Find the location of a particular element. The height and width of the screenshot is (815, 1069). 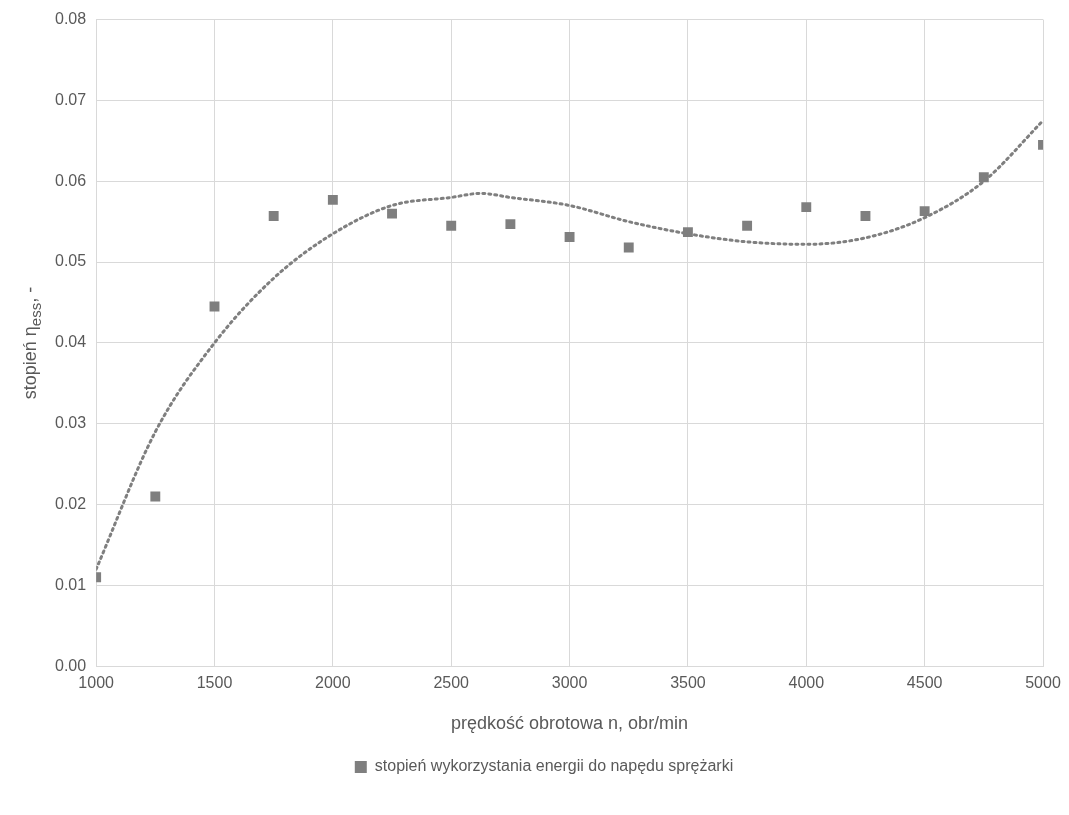

y-tick-label: 0.08 is located at coordinates (71, 19).